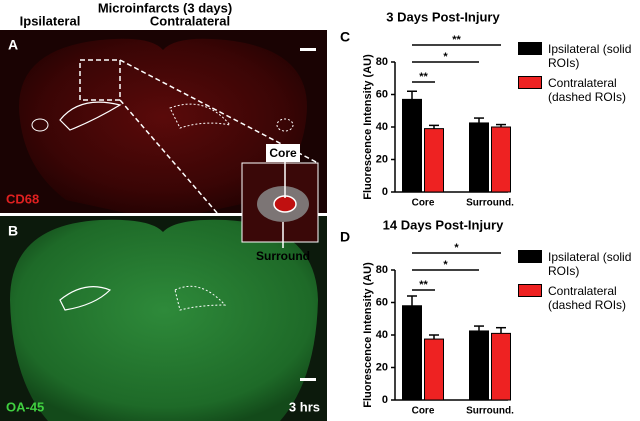 The width and height of the screenshot is (640, 421). I want to click on chart-title: 3 Days Post-Injury, so click(443, 16).